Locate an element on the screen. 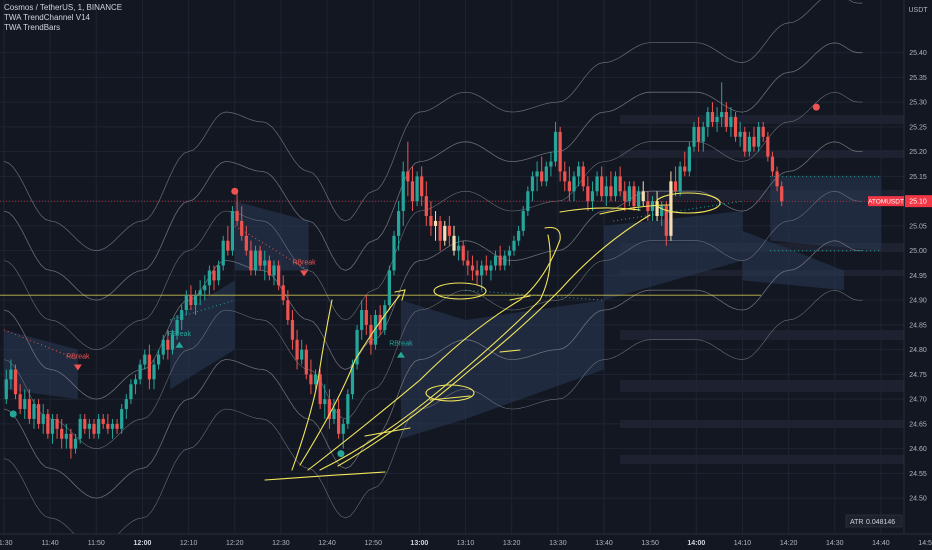 The image size is (932, 550). symbol-title: Cosmos / TetherUS, 1, BINANCE is located at coordinates (63, 7).